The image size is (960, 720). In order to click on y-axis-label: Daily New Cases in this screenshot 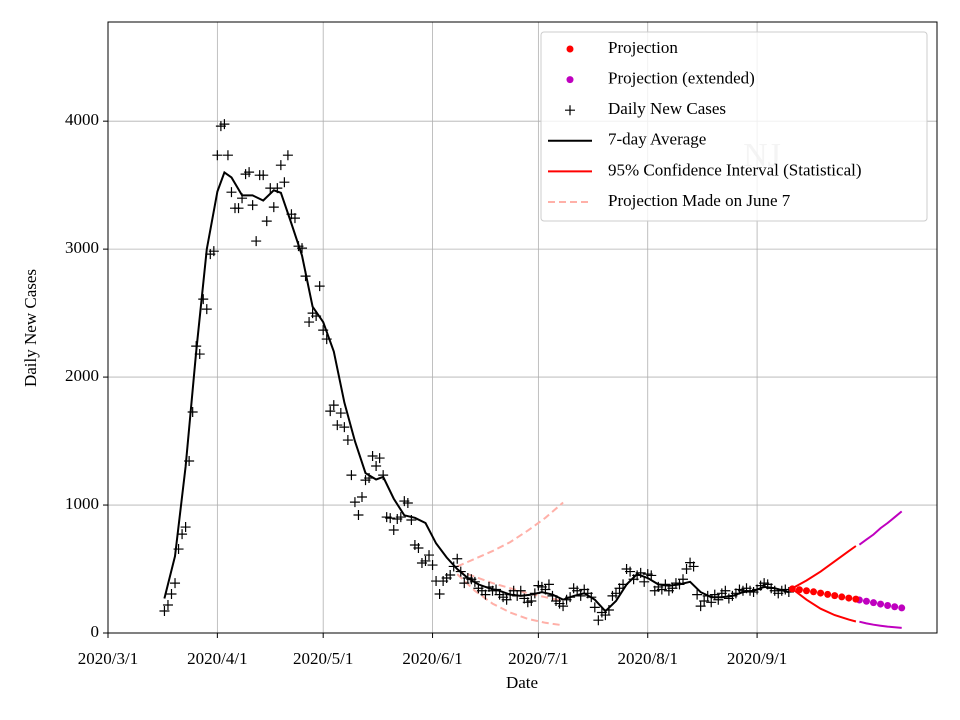, I will do `click(30, 328)`.